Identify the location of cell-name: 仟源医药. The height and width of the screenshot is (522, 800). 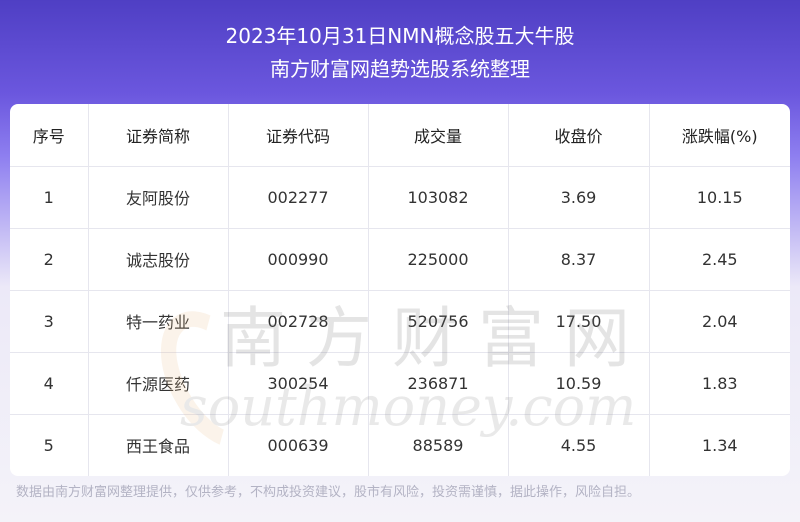
(158, 383).